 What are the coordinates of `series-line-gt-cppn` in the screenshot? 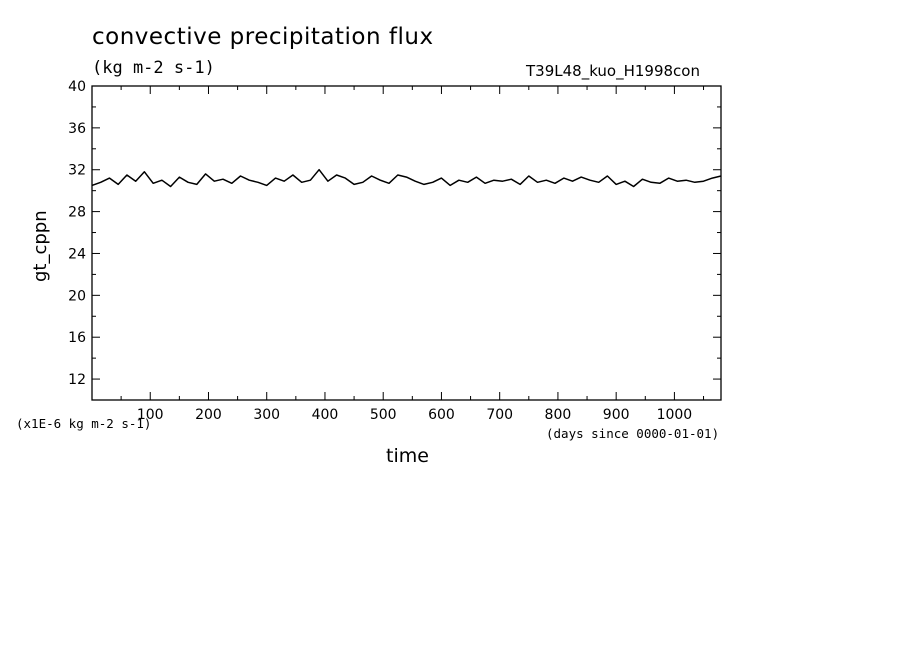 It's located at (406, 178).